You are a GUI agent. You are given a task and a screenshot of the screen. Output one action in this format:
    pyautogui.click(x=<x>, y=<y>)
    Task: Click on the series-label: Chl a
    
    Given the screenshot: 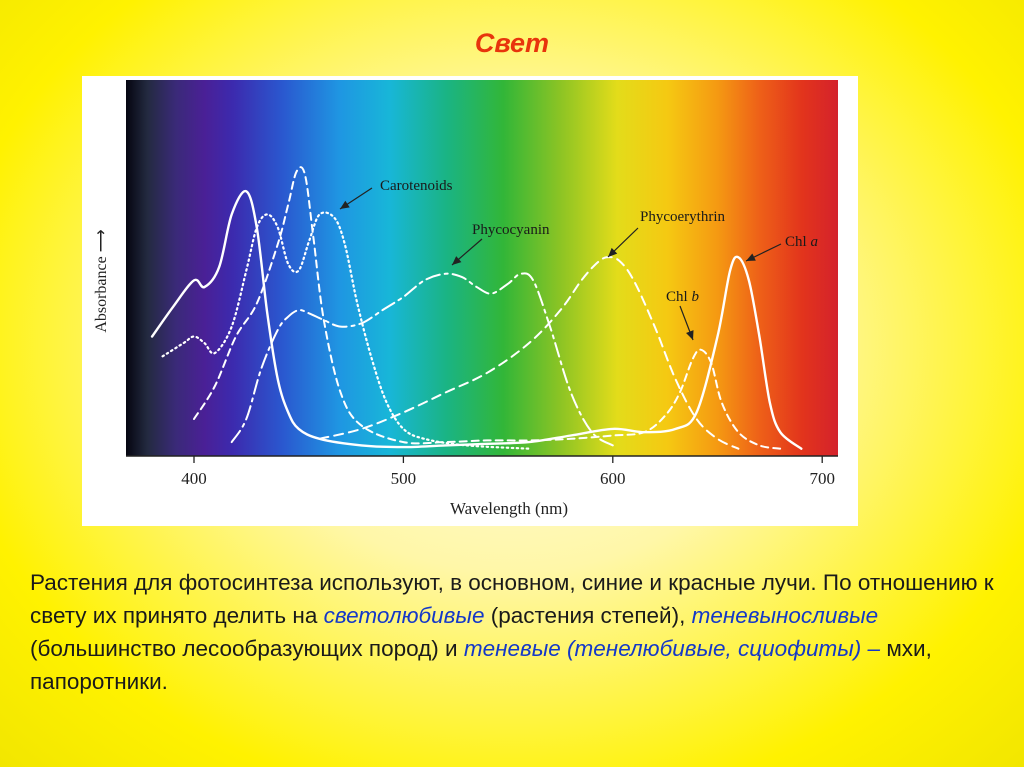 What is the action you would take?
    pyautogui.click(x=801, y=242)
    